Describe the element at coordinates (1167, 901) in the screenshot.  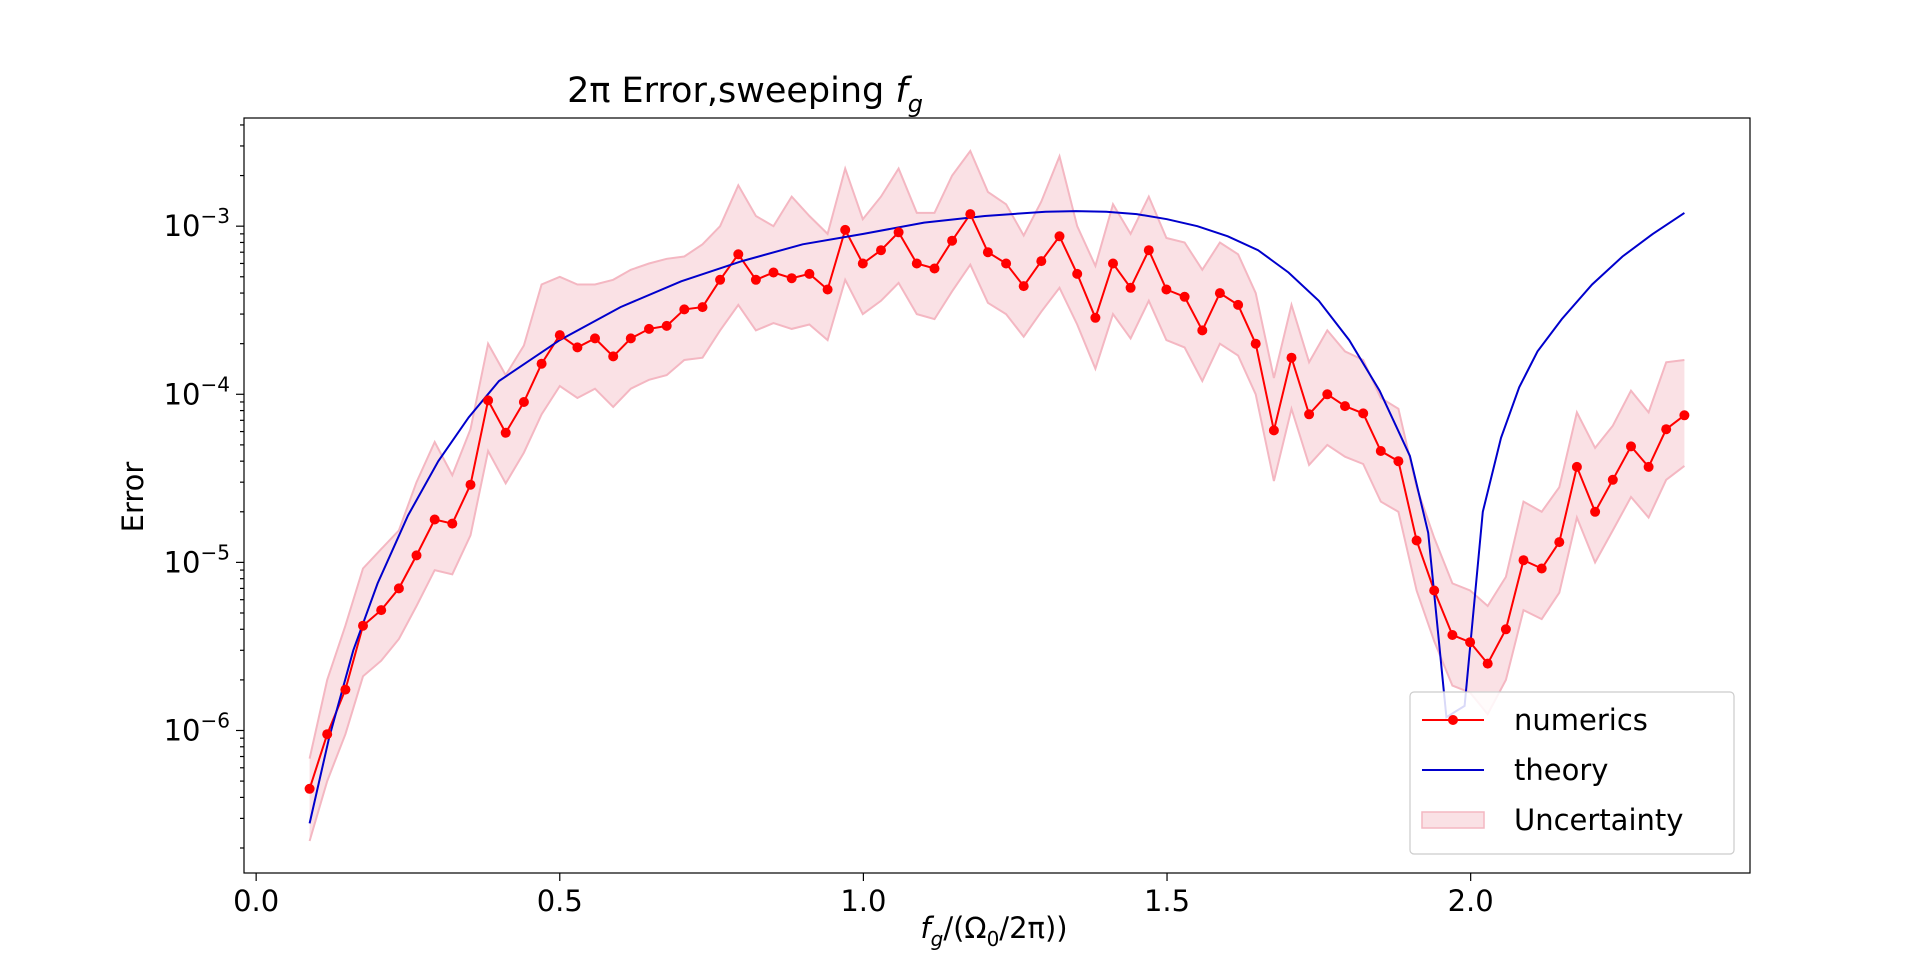
I see `x-tick-label: 1.5` at that location.